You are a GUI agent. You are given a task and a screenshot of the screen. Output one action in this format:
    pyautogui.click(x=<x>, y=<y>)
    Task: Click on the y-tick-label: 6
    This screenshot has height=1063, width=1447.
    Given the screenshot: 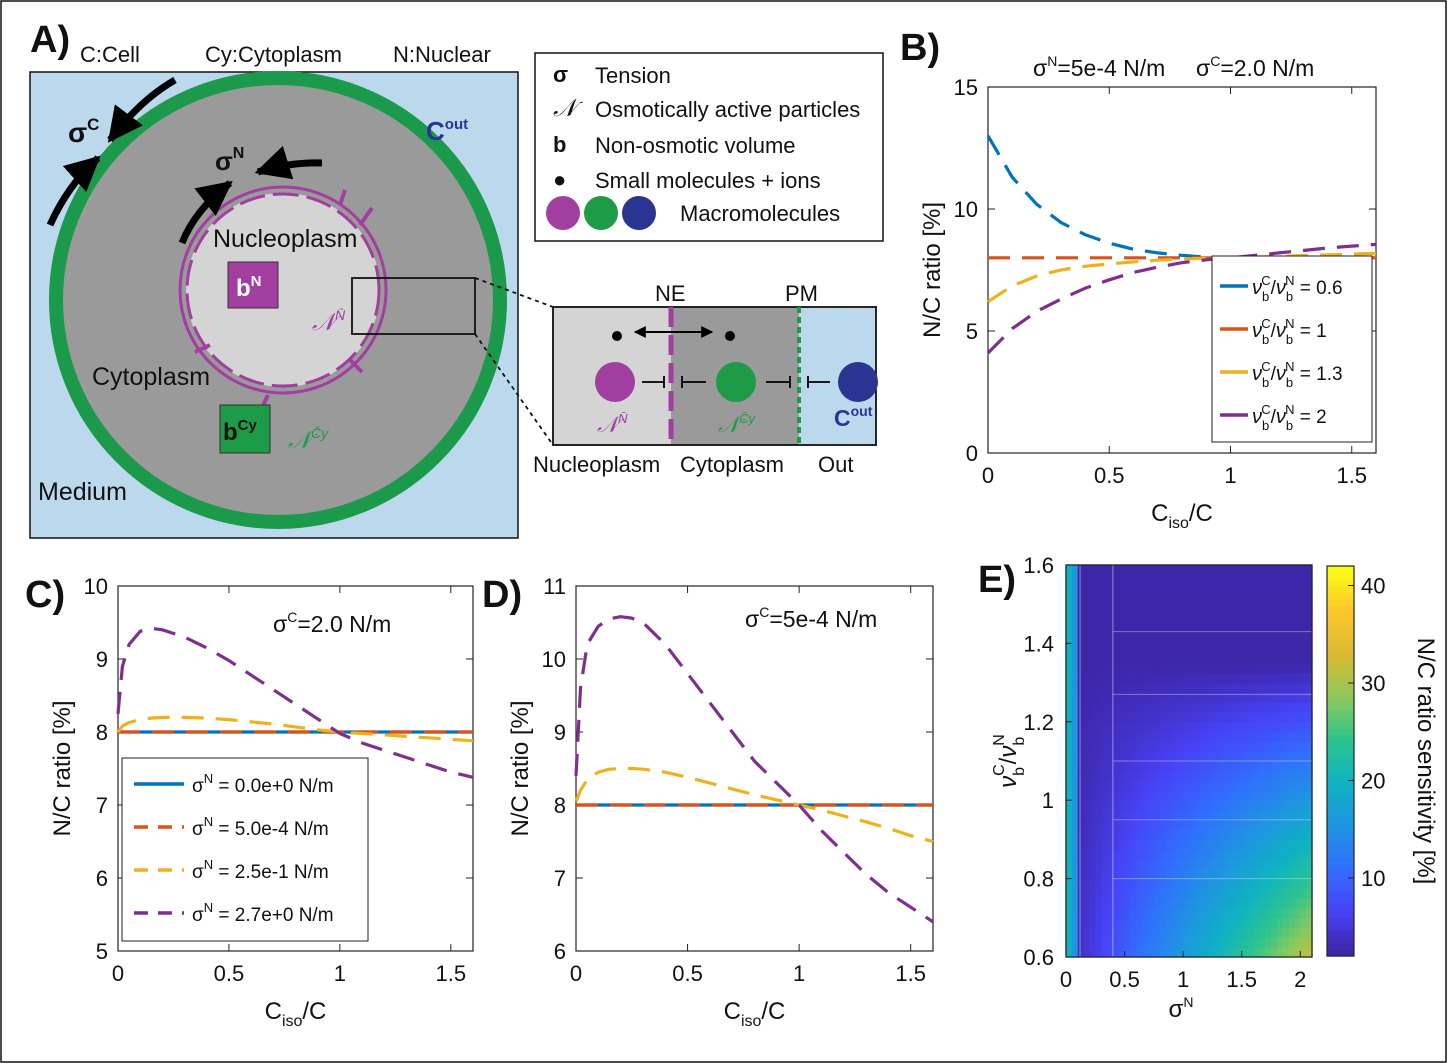 What is the action you would take?
    pyautogui.click(x=102, y=878)
    